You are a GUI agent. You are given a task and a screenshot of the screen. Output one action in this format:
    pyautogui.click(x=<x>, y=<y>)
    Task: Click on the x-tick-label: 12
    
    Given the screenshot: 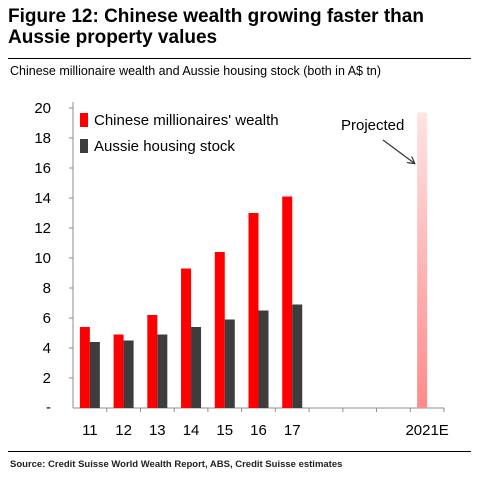 What is the action you would take?
    pyautogui.click(x=123, y=430)
    